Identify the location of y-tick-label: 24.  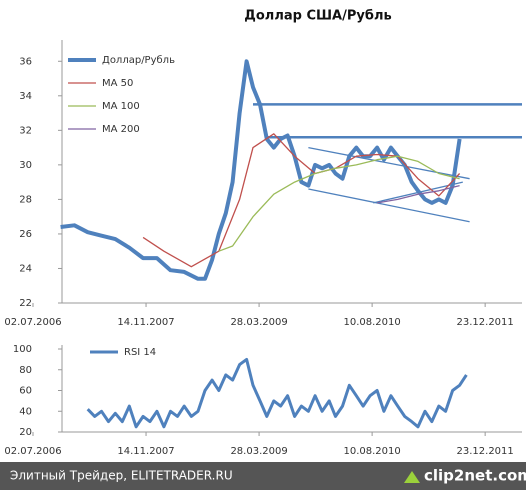
(25, 268).